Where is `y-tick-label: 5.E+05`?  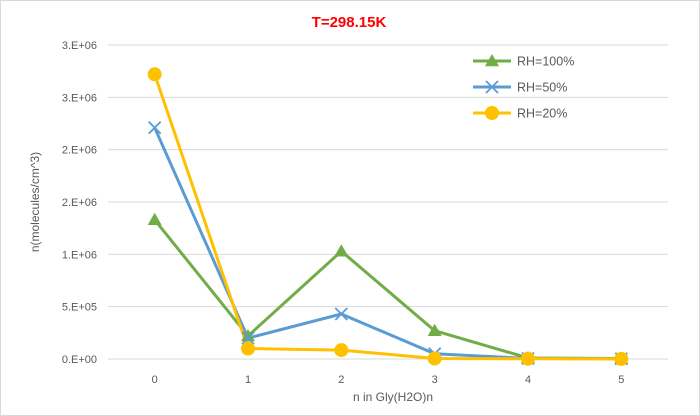 y-tick-label: 5.E+05 is located at coordinates (79, 308).